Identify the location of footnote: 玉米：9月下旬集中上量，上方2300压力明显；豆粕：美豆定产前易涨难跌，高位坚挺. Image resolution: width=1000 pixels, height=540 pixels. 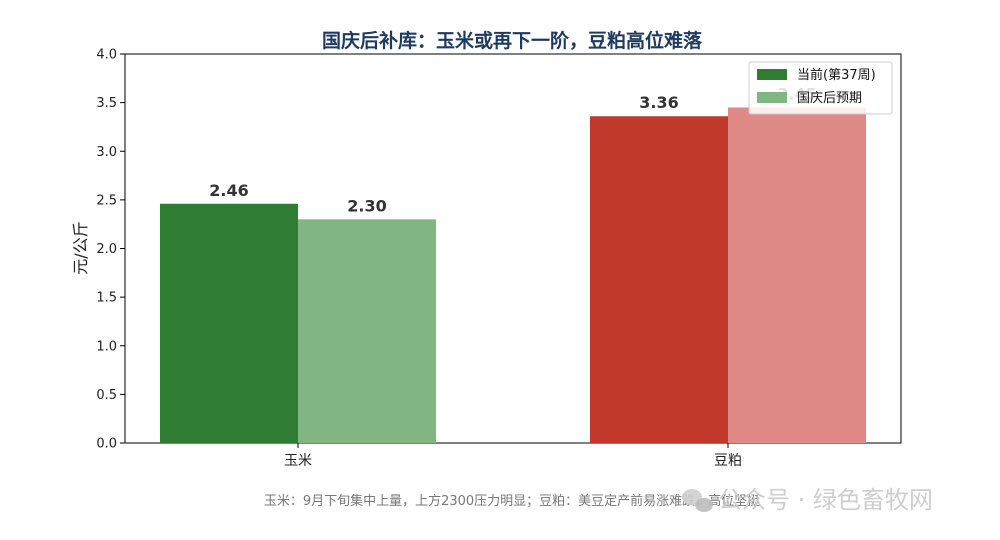
(512, 501).